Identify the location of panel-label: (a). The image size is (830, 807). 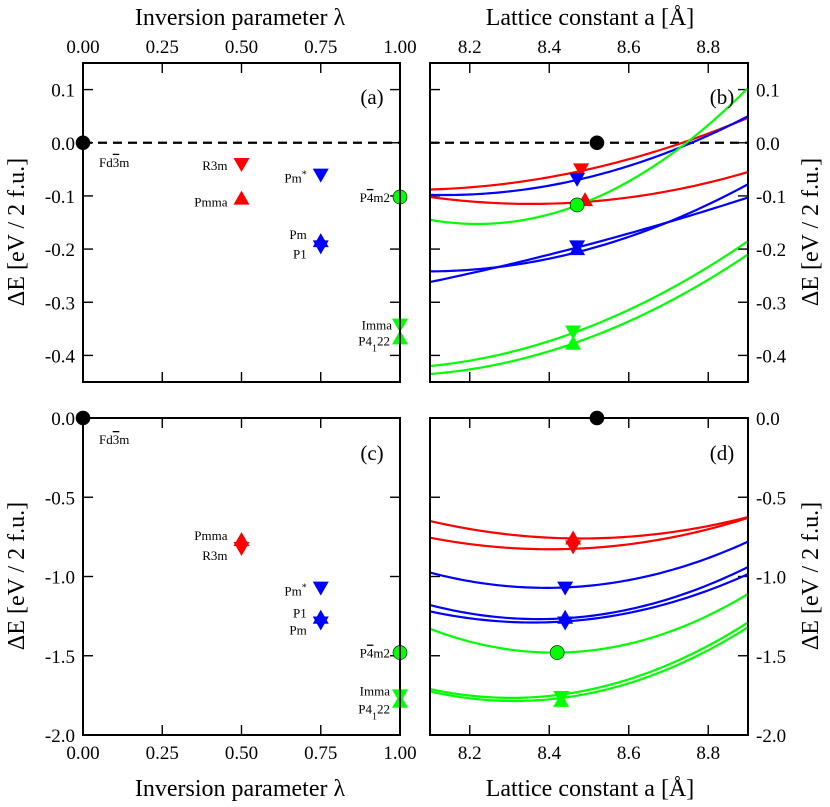
(371, 97).